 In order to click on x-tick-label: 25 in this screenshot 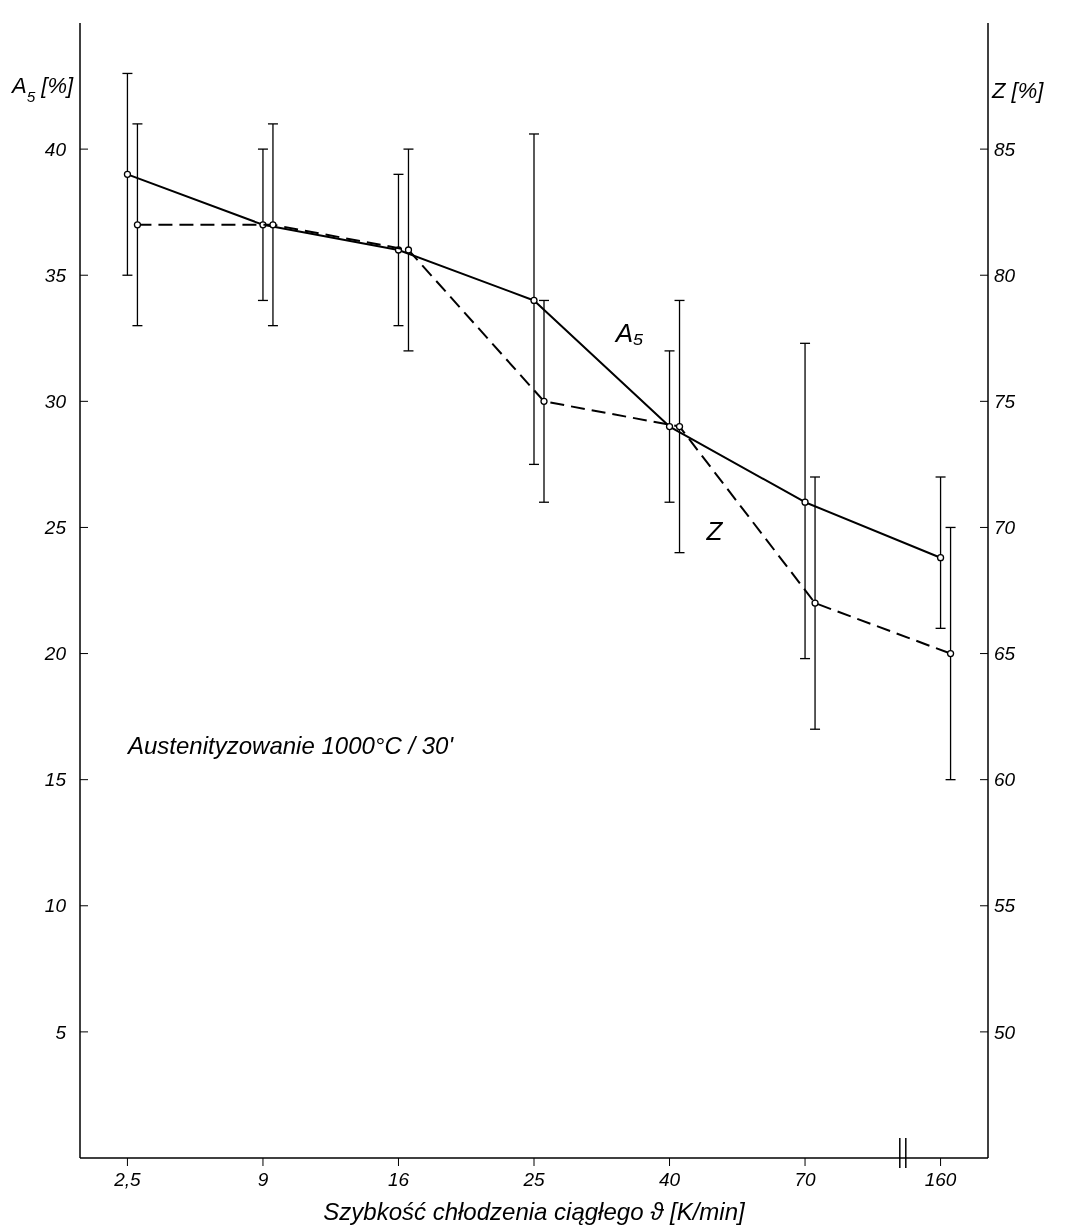, I will do `click(533, 1179)`.